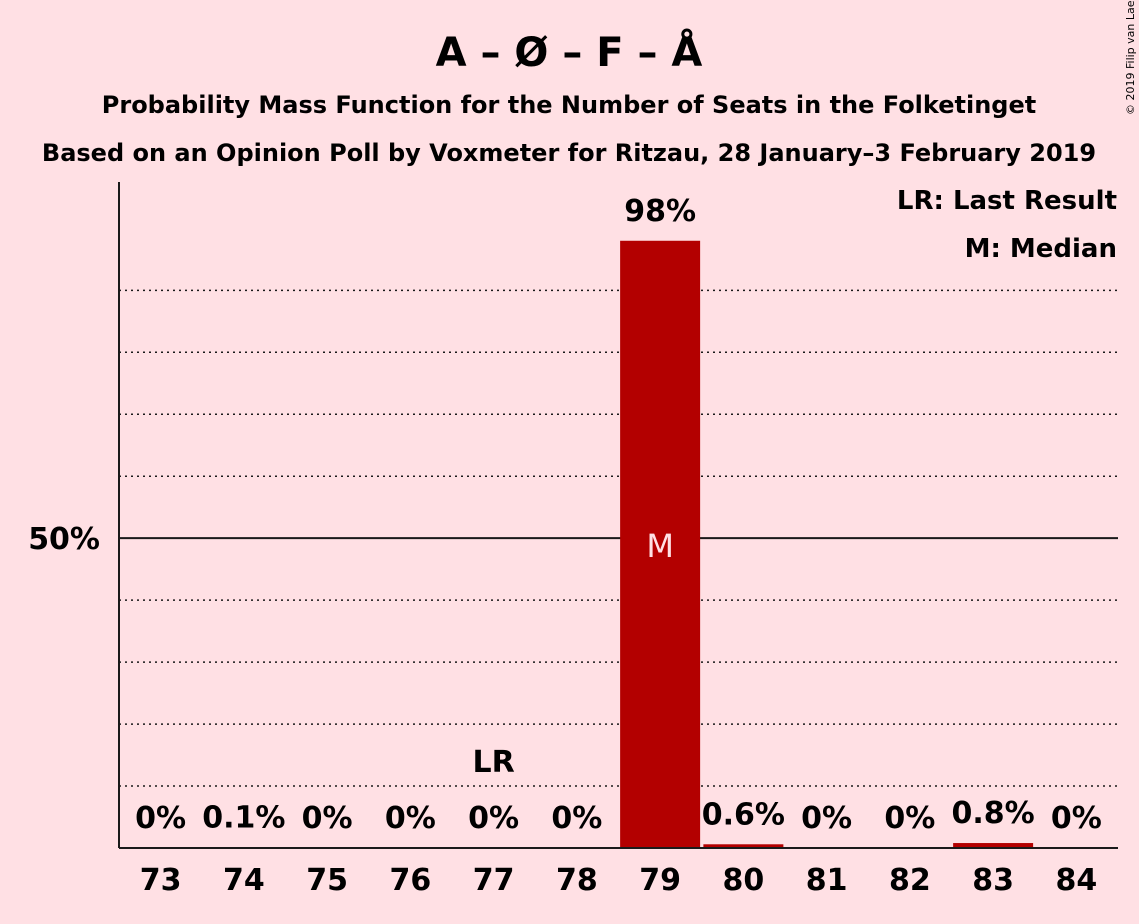 This screenshot has width=1139, height=924. What do you see at coordinates (660, 880) in the screenshot?
I see `x-tick-79: 79` at bounding box center [660, 880].